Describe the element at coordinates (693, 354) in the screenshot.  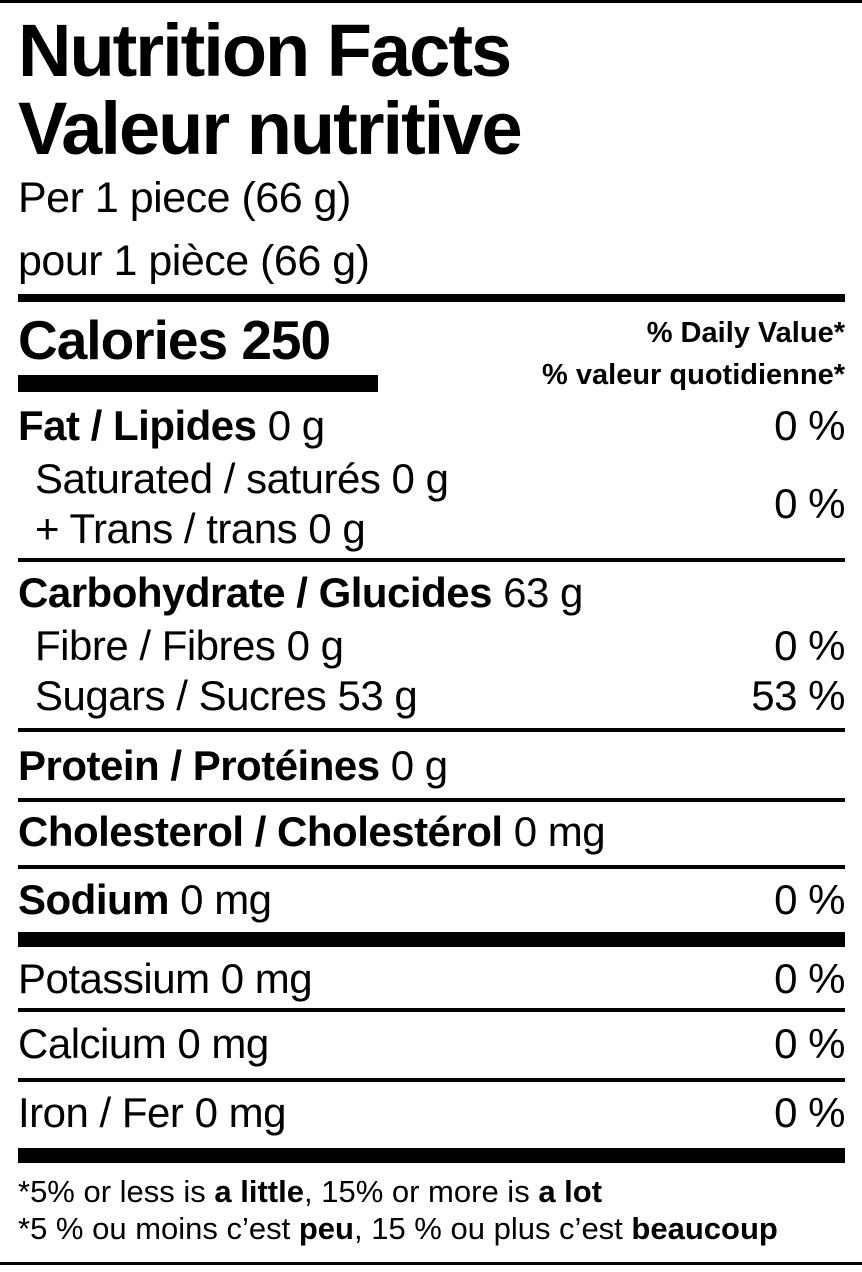
I see `daily-value-header: % Daily Value* % valeur quotidienne*` at that location.